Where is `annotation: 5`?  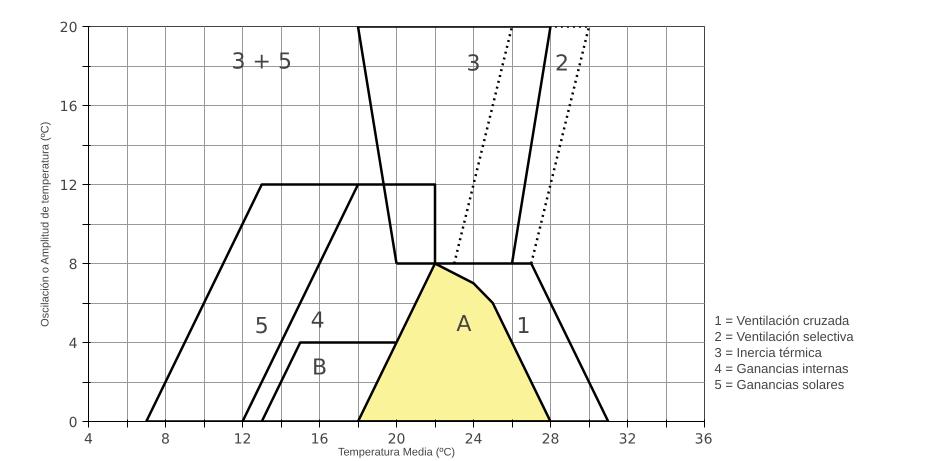 annotation: 5 is located at coordinates (261, 327).